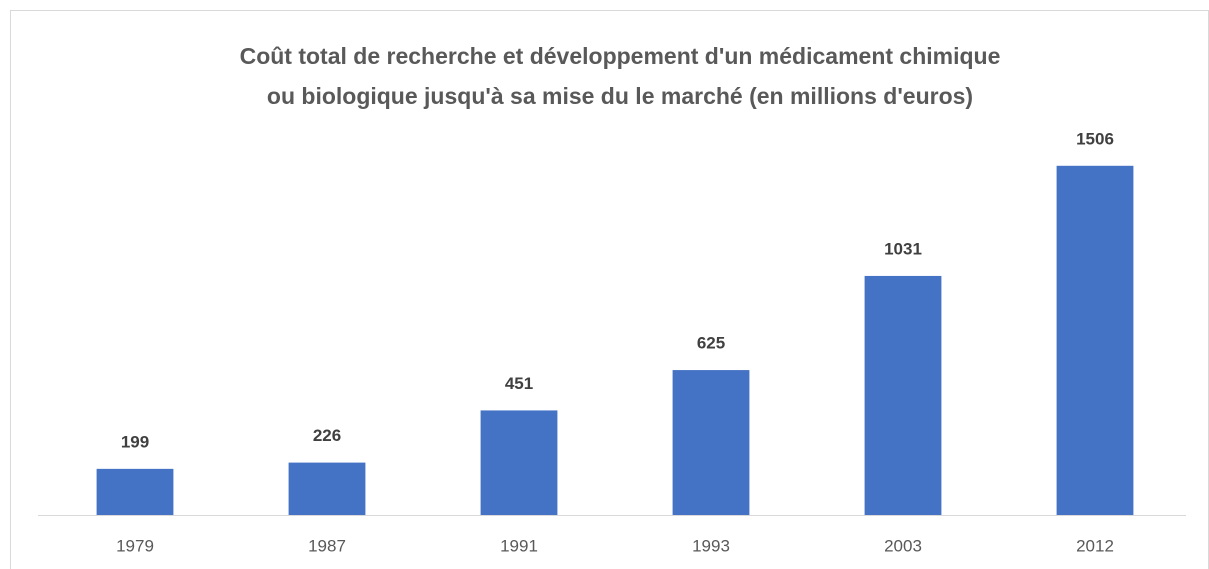  Describe the element at coordinates (1095, 545) in the screenshot. I see `x-tick-label: 2012` at that location.